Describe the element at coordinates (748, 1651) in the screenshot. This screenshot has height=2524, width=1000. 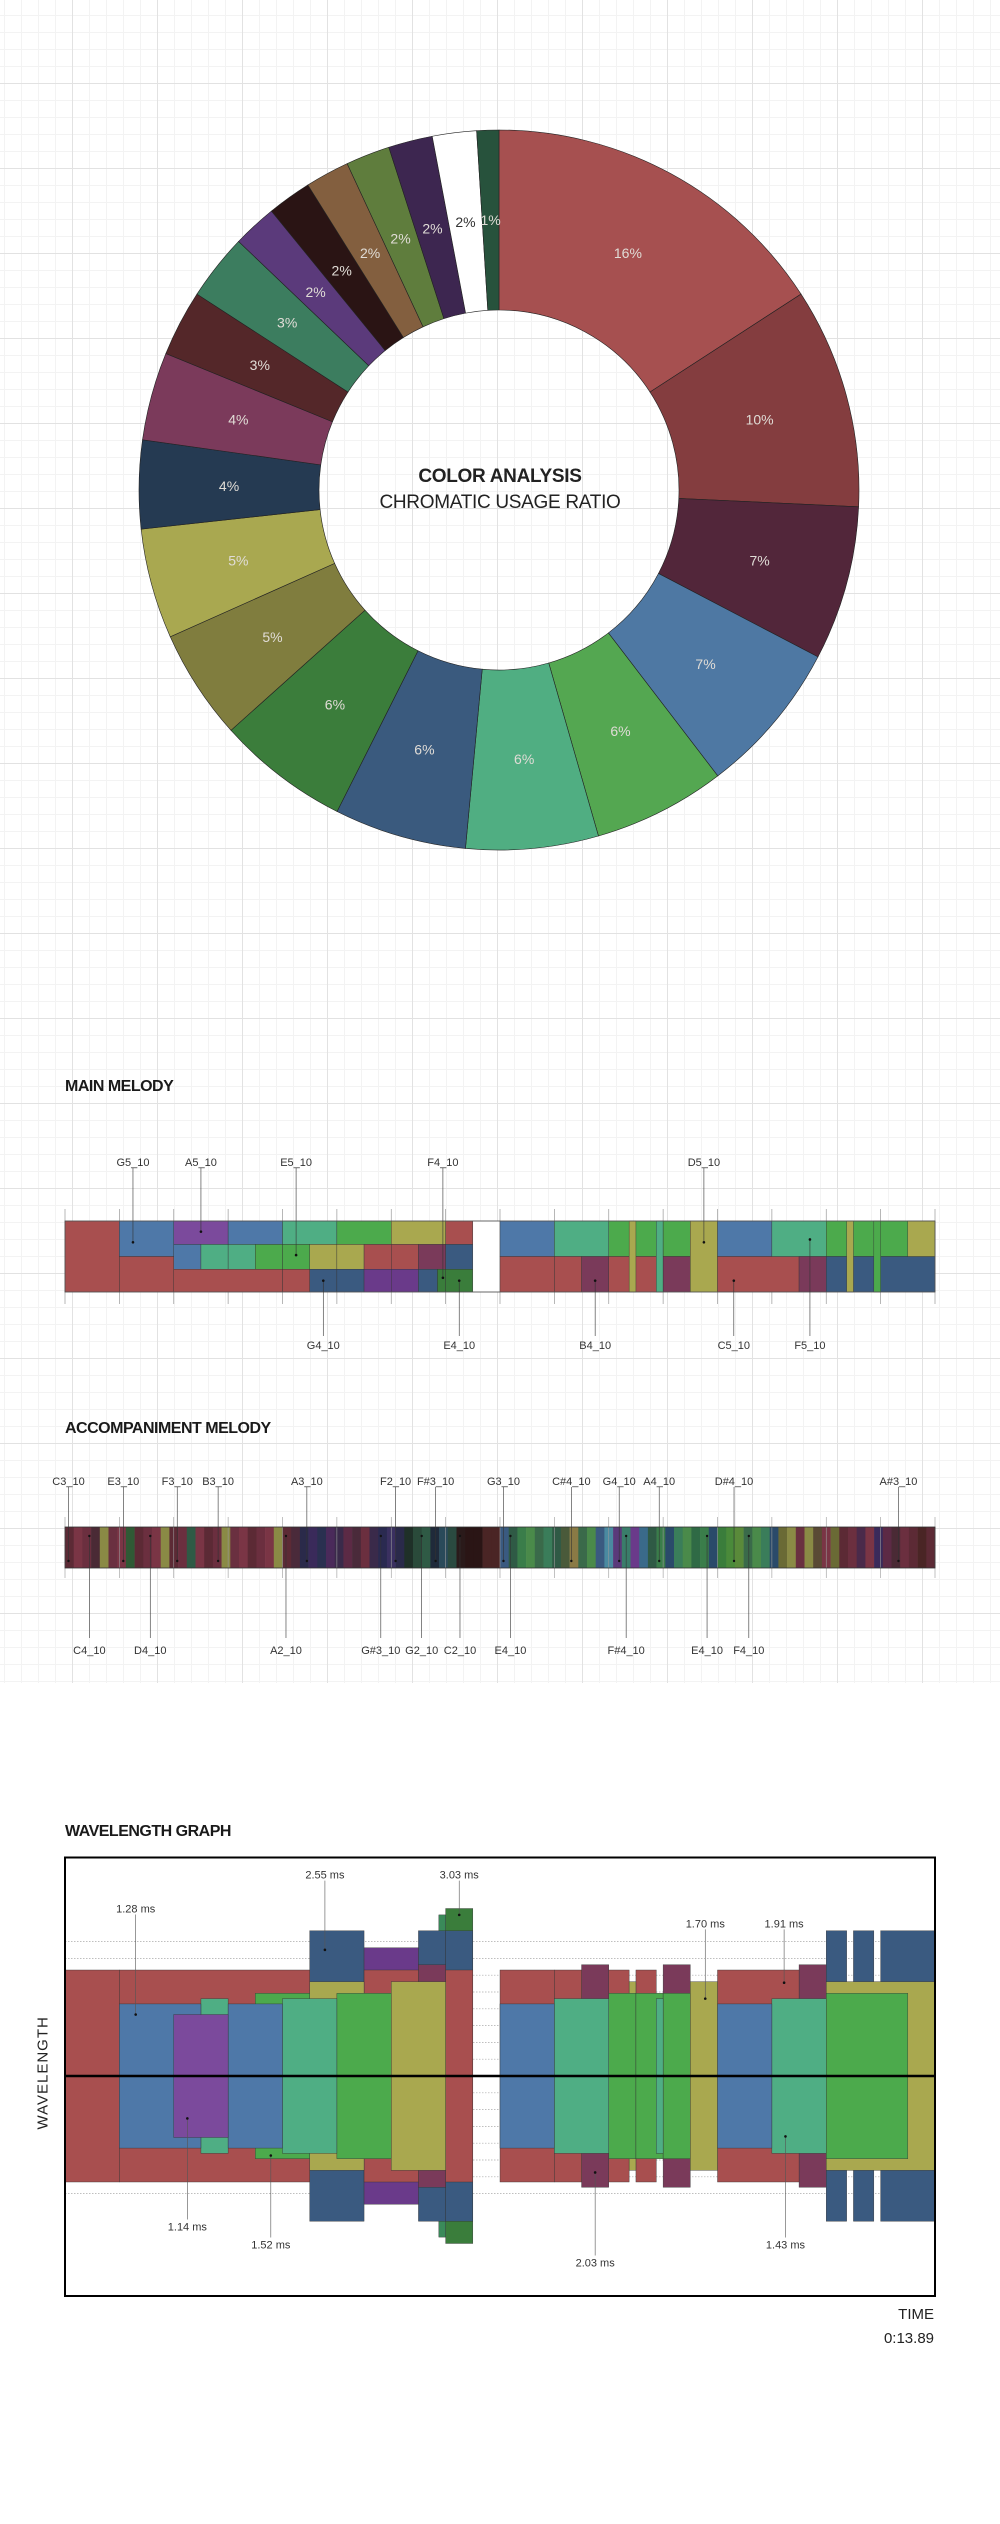
I see `note-label: F4_10` at that location.